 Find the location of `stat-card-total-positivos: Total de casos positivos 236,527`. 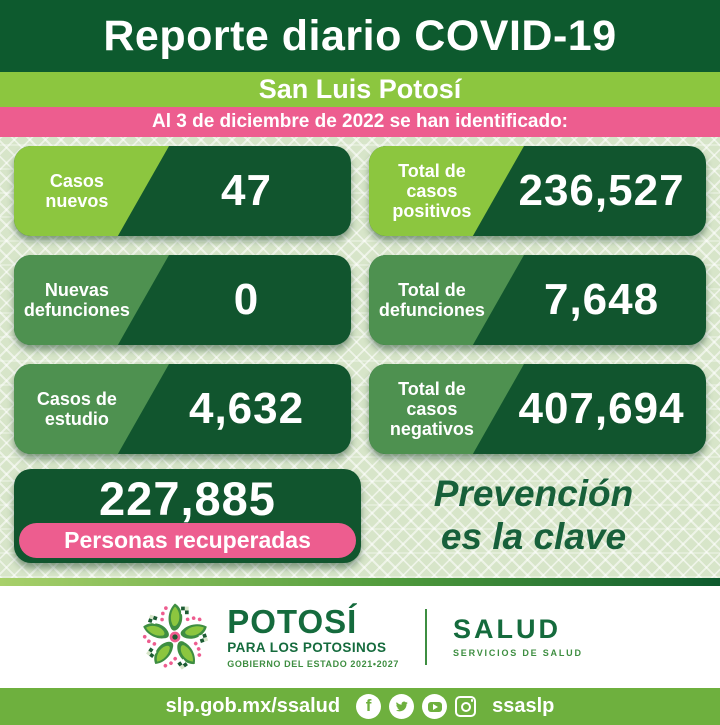

stat-card-total-positivos: Total de casos positivos 236,527 is located at coordinates (537, 191).